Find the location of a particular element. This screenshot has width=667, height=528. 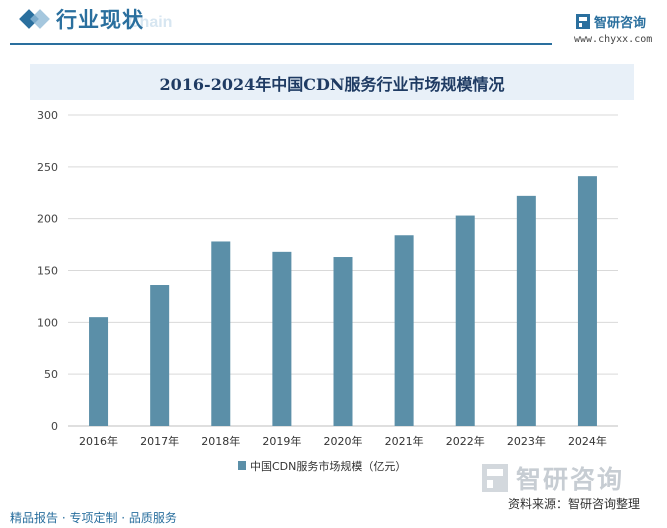

watermark-brand: 智研咨询 is located at coordinates (570, 479).